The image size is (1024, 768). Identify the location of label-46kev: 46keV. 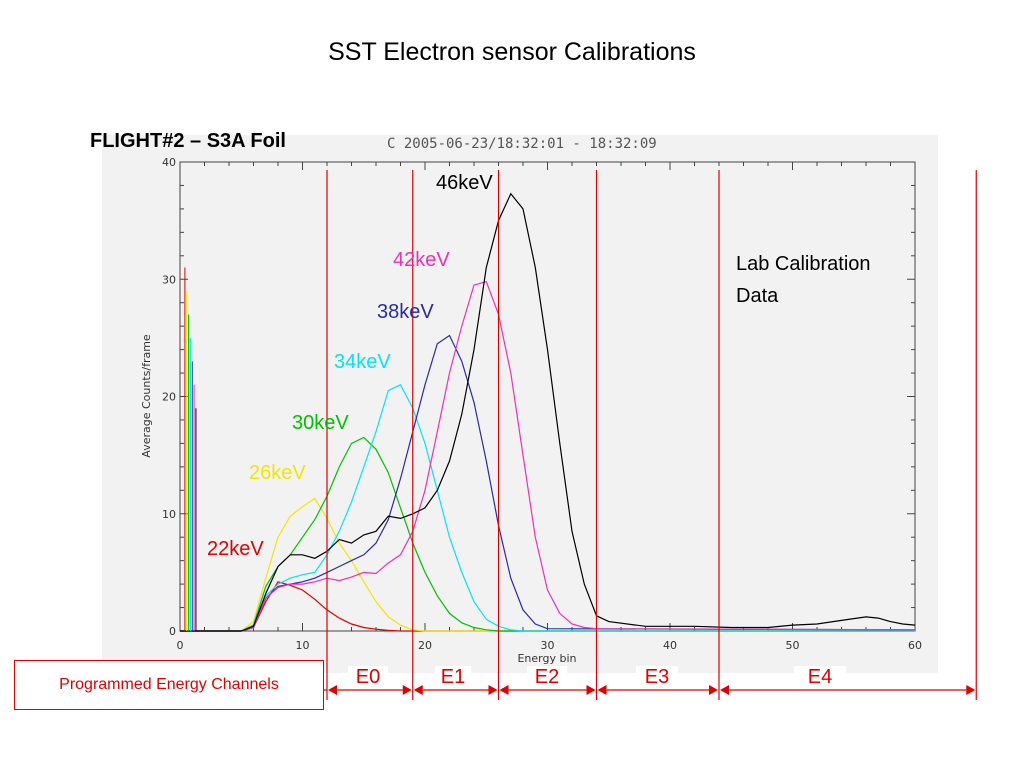
(464, 183).